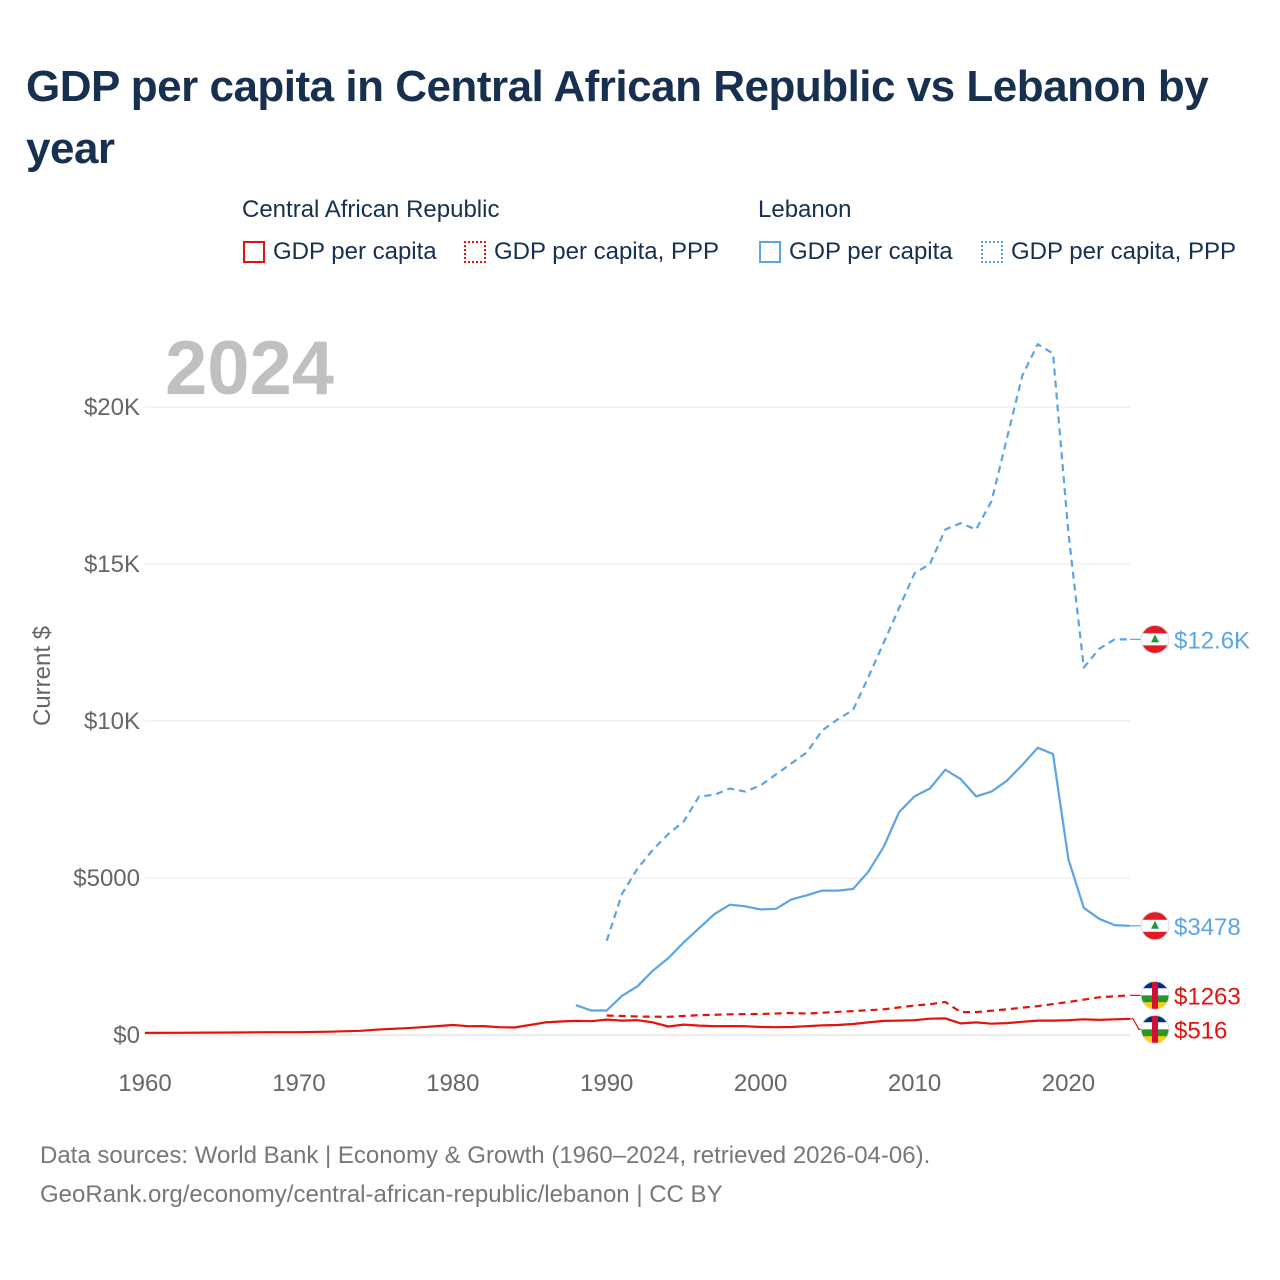 The width and height of the screenshot is (1280, 1280). What do you see at coordinates (371, 209) in the screenshot?
I see `legend-group-car: Central African Republic` at bounding box center [371, 209].